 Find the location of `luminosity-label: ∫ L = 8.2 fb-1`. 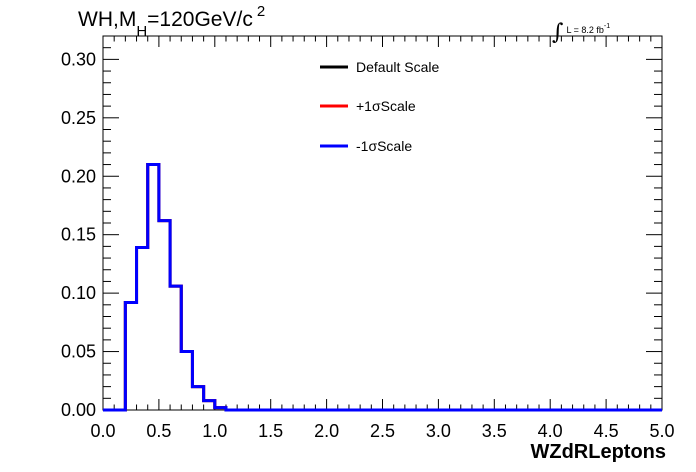

luminosity-label: ∫ L = 8.2 fb-1 is located at coordinates (581, 29).